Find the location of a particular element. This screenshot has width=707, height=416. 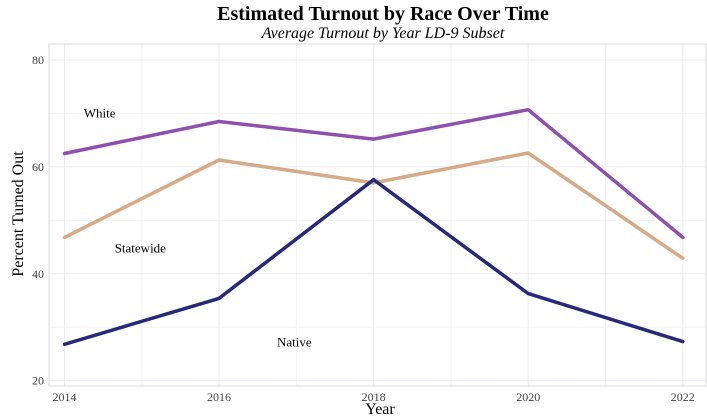

y-tick-label: 40 is located at coordinates (38, 274).